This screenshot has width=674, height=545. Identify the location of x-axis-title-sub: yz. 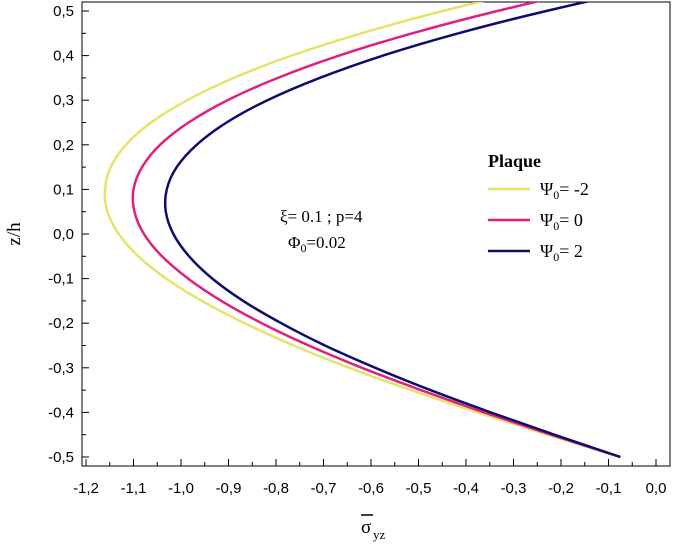
(379, 534).